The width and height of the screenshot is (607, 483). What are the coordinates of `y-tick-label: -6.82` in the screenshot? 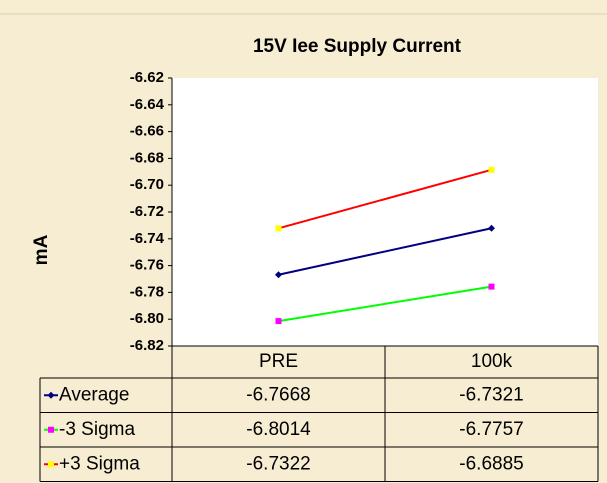 It's located at (147, 345).